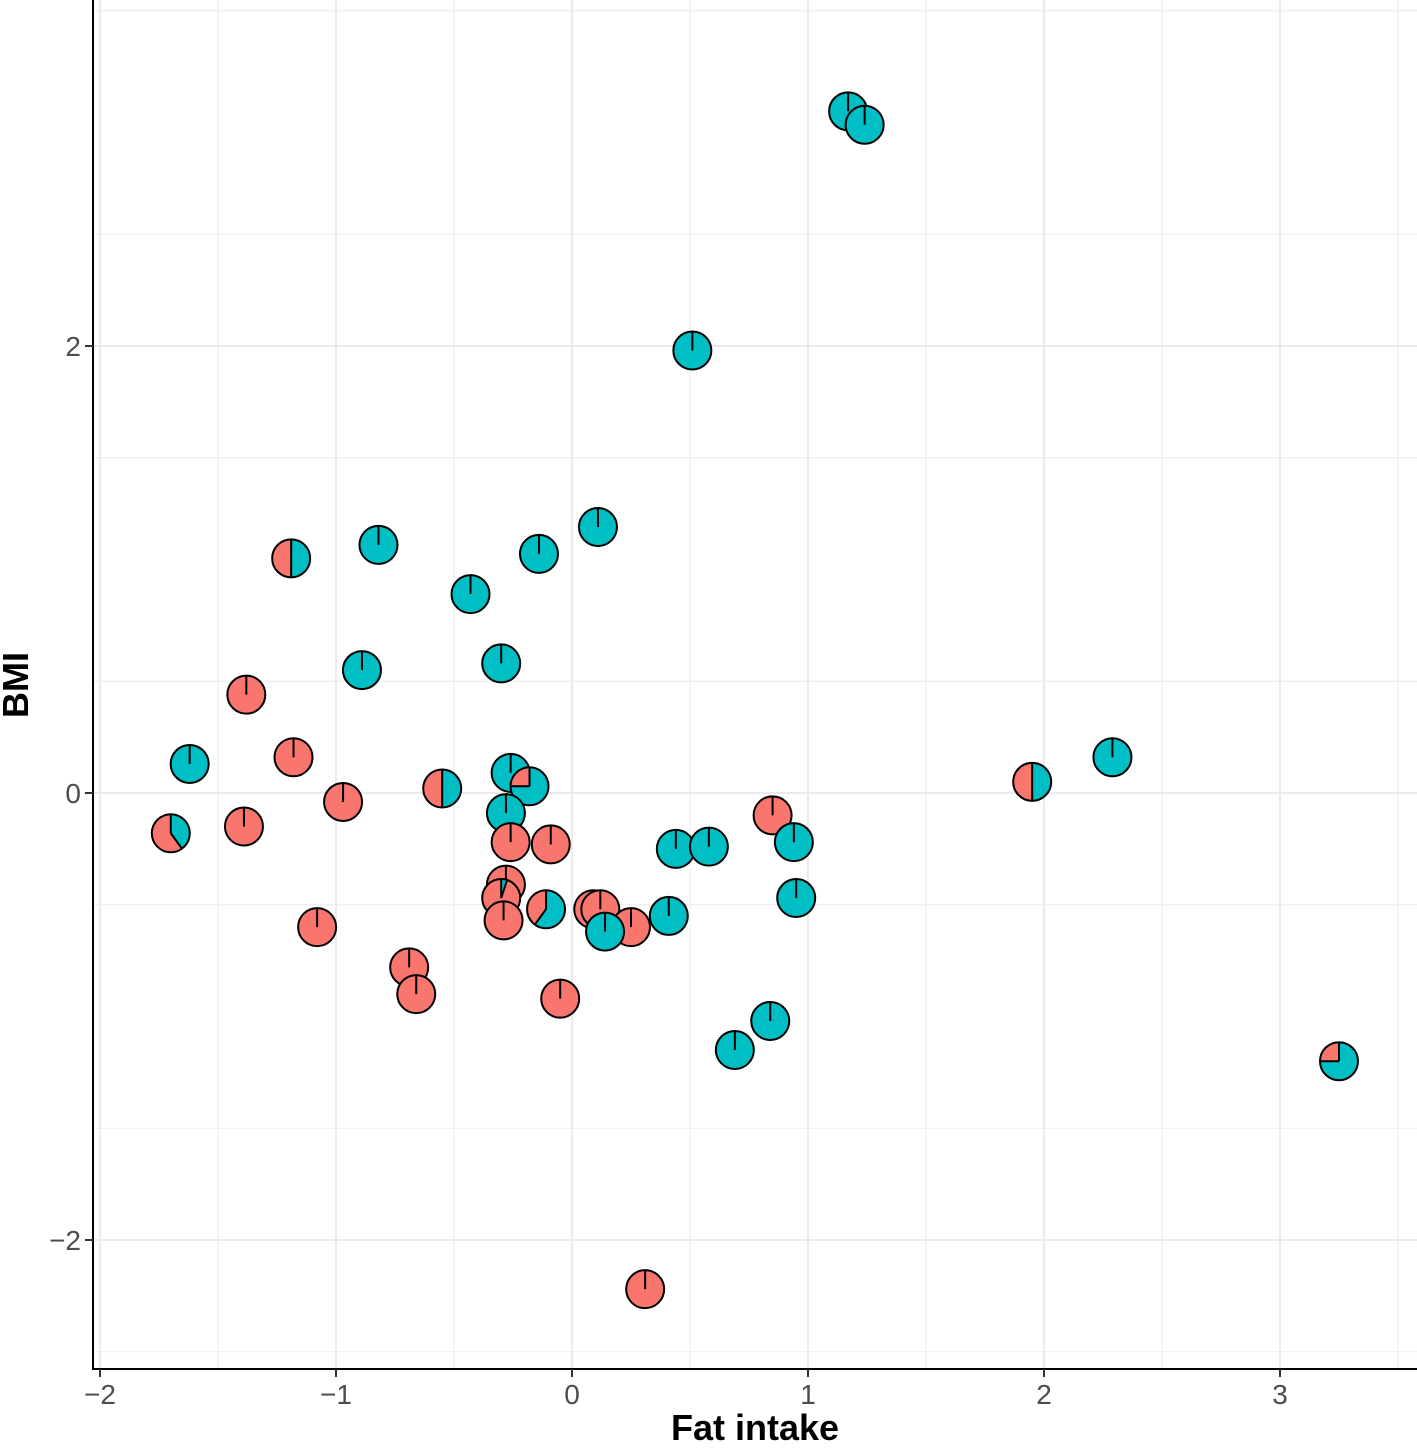  I want to click on x-tick-label: −1, so click(336, 1394).